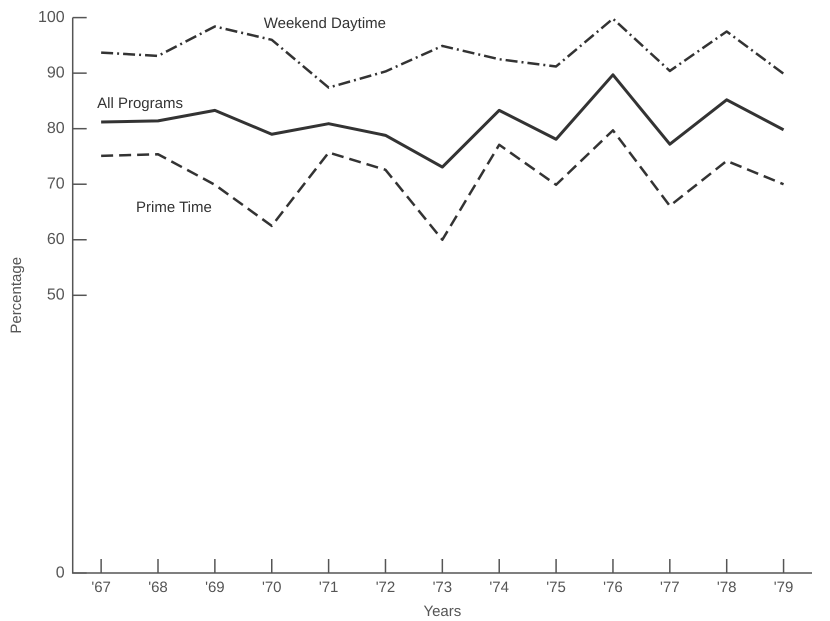  I want to click on x-tick-label: '79, so click(784, 587).